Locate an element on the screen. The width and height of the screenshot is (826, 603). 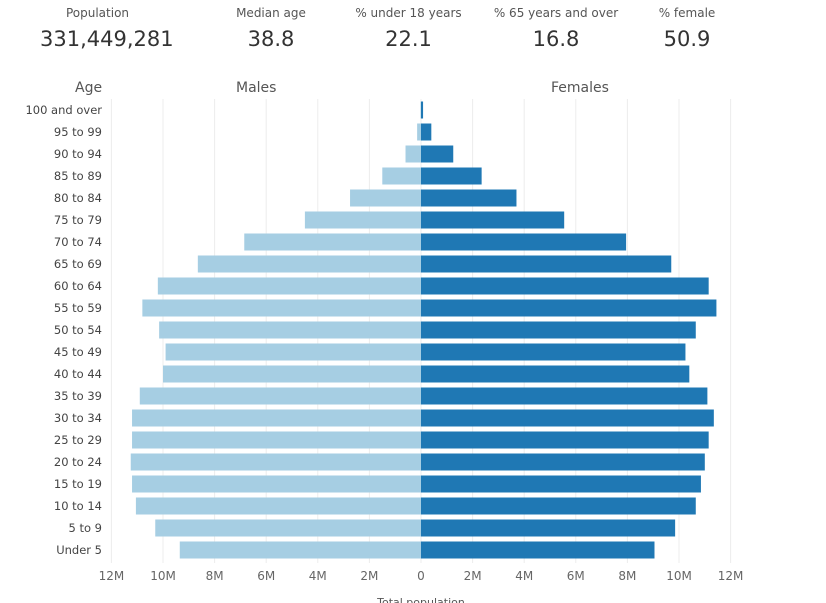
age-label: 45 to 49 is located at coordinates (78, 352).